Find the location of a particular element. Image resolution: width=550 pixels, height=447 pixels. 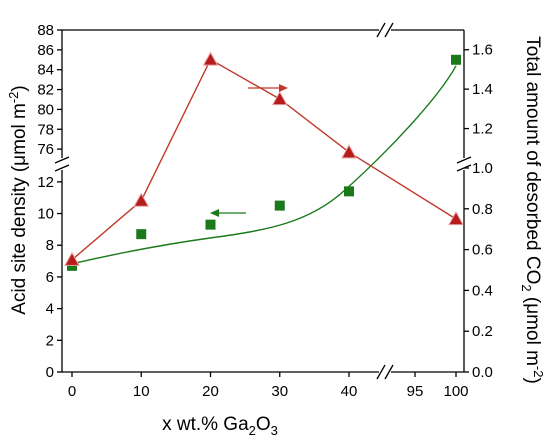

y-axis-label-right: Total amount of desorbed CO2 (μmol m-2) is located at coordinates (532, 210).